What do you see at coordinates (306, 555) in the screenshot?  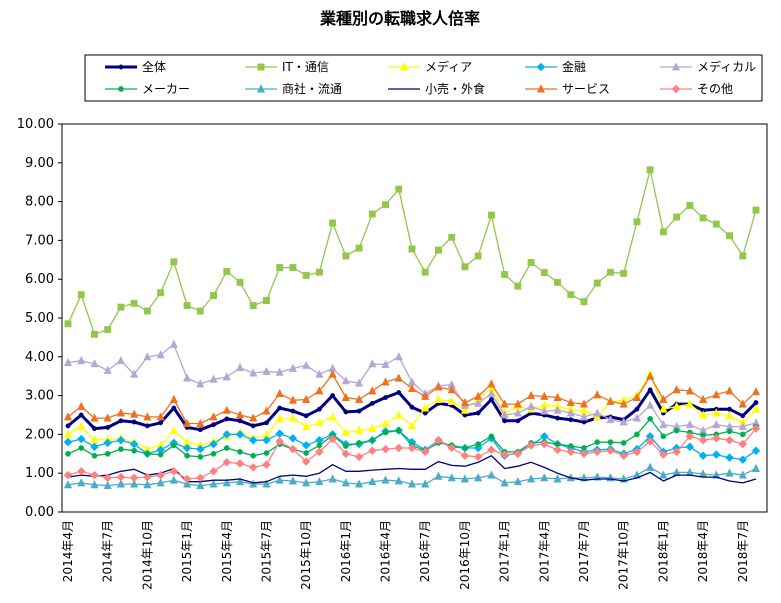 I see `x-tick-label: 2015年10月` at bounding box center [306, 555].